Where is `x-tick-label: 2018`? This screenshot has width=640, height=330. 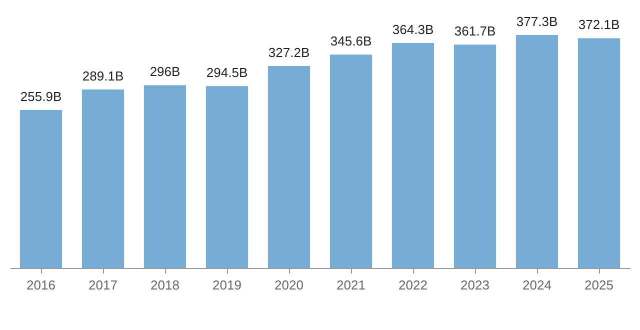
x-tick-label: 2018 is located at coordinates (165, 285).